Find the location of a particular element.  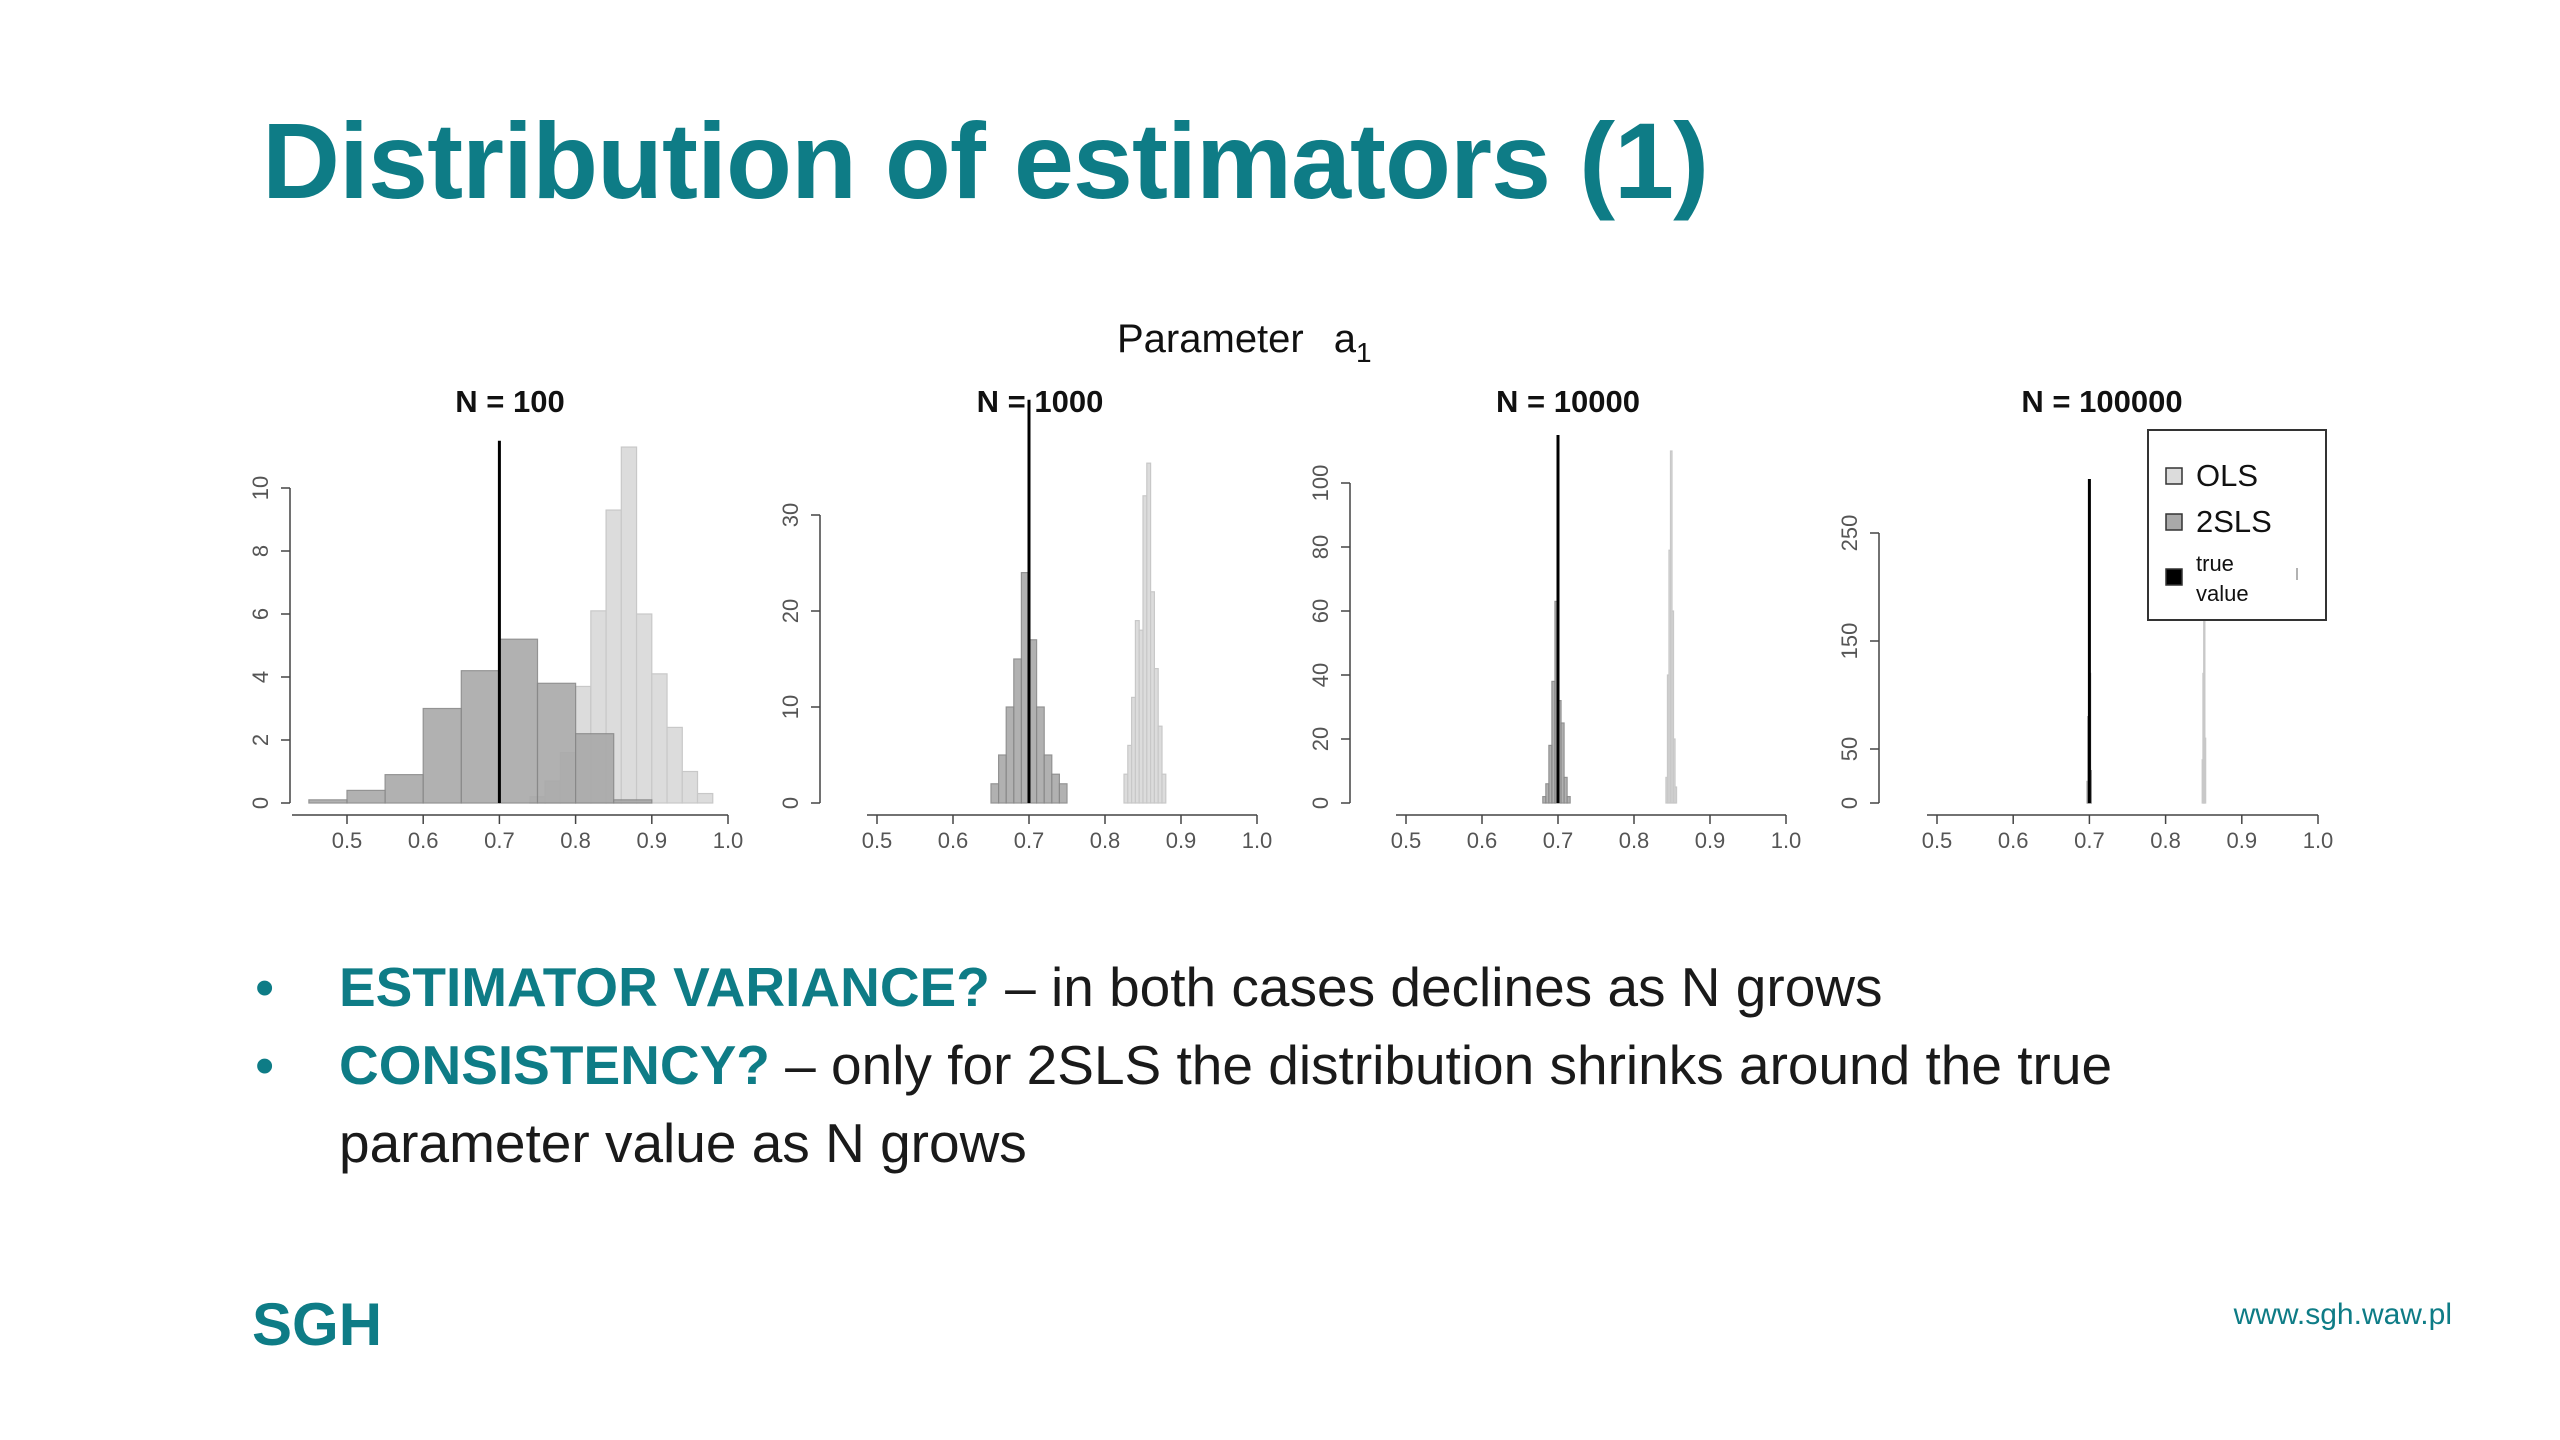

y-tick-label: 60 is located at coordinates (1320, 611).